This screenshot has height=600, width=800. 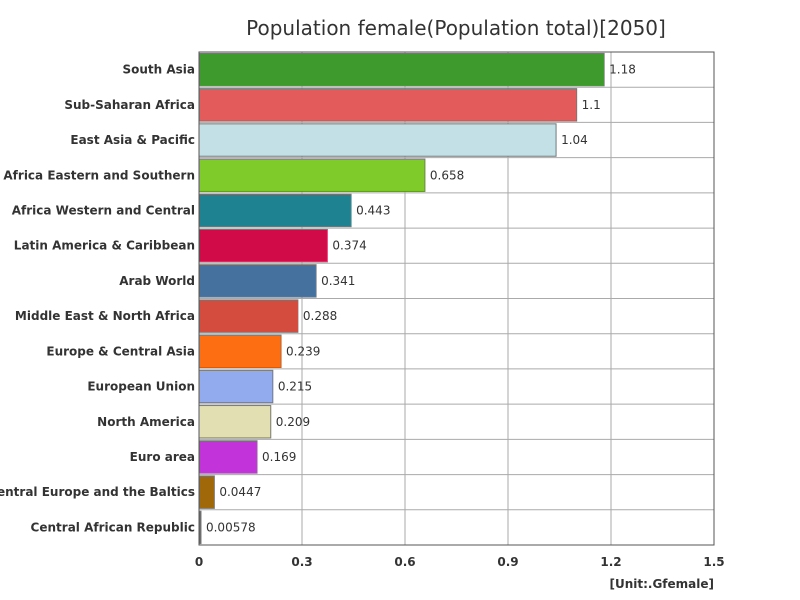 I want to click on value-label: 1.1, so click(x=591, y=105).